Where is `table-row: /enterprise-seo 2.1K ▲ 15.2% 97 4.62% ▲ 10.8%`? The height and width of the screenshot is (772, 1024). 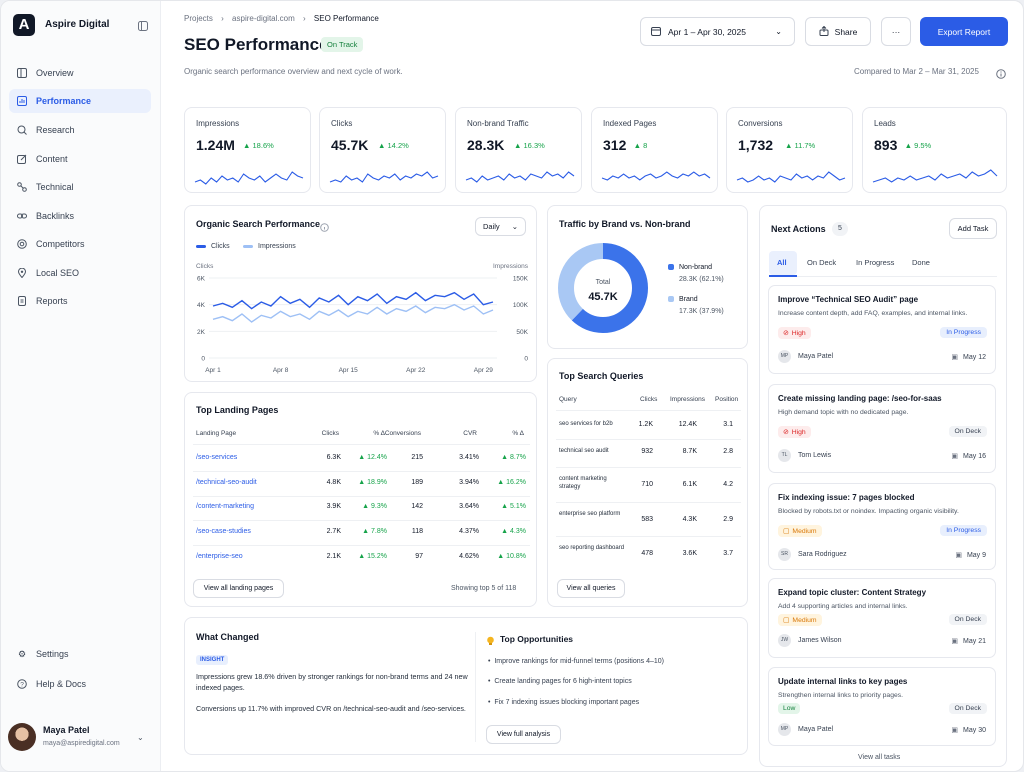 table-row: /enterprise-seo 2.1K ▲ 15.2% 97 4.62% ▲ 10.8% is located at coordinates (361, 560).